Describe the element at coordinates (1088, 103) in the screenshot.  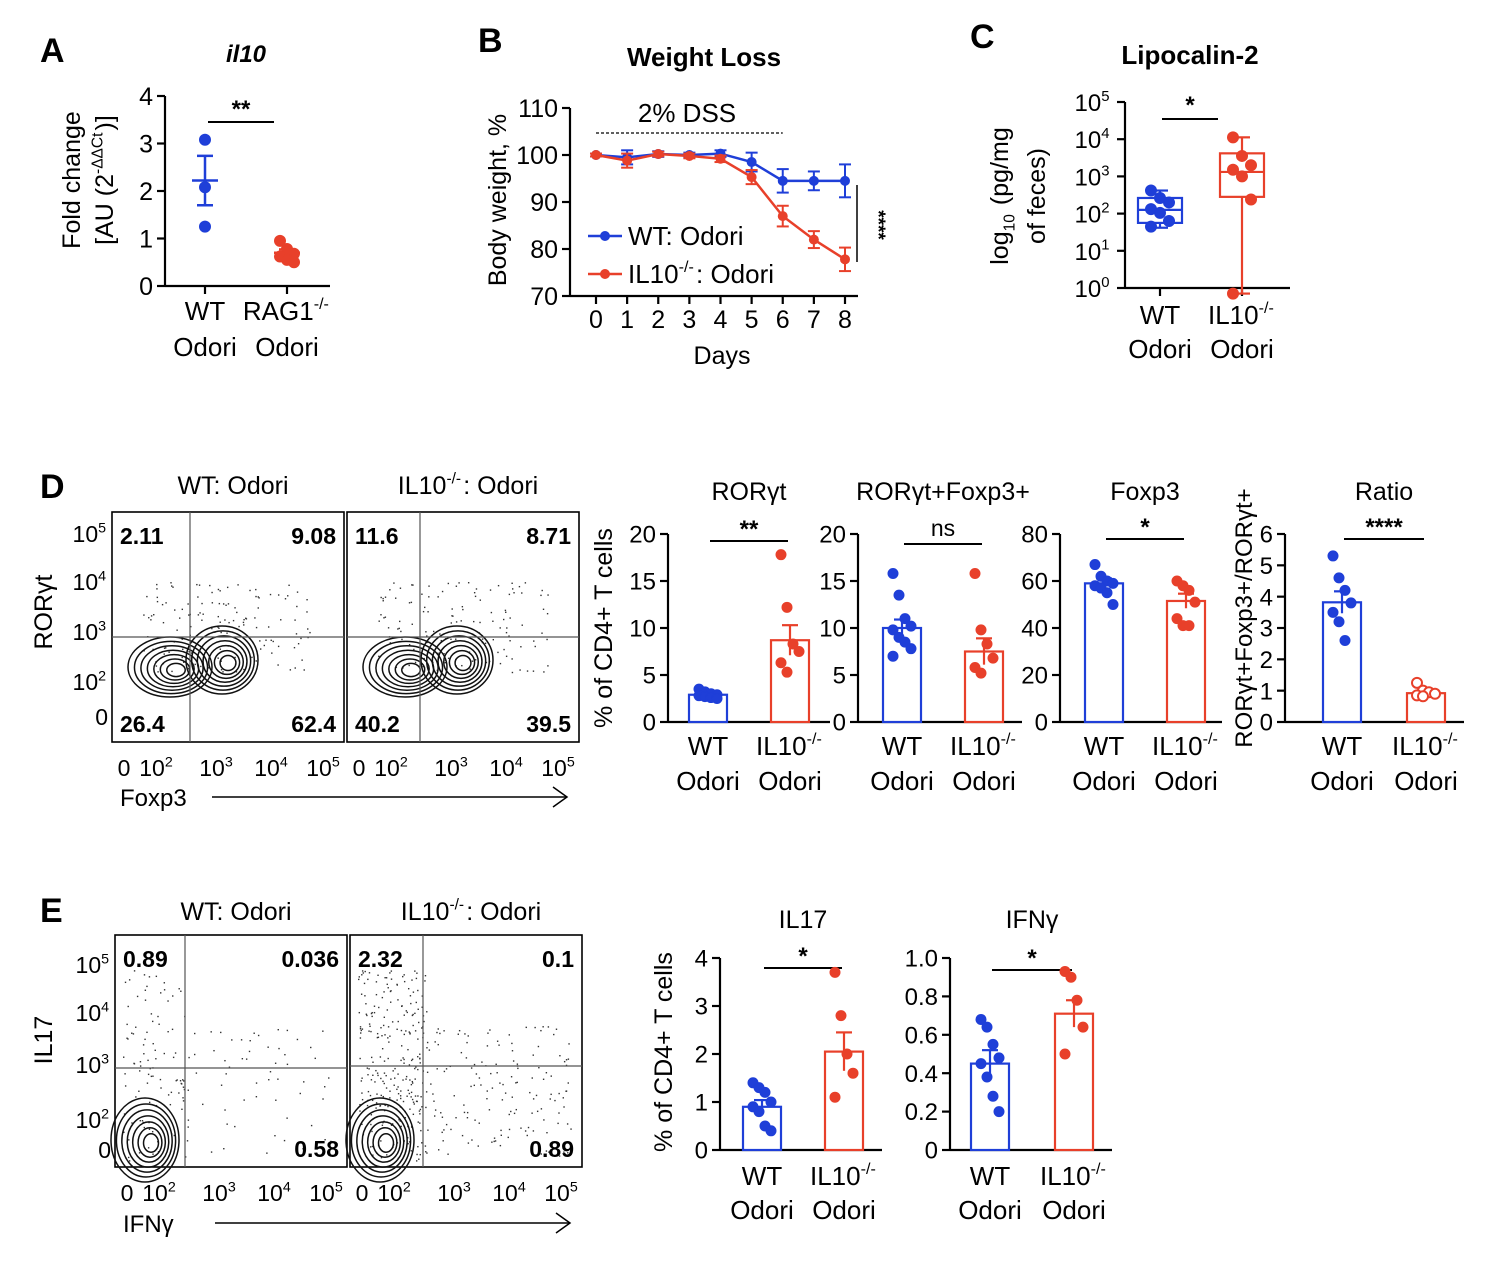
I see `c-y-ticklabel-part: 10` at that location.